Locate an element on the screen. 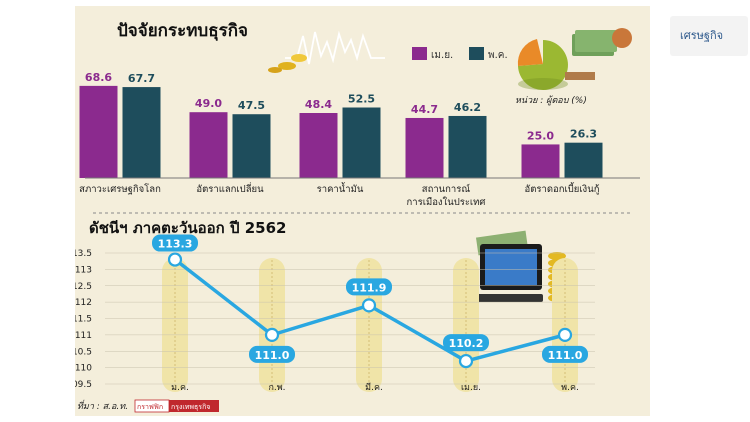 This screenshot has width=750, height=422. legend-swatch-apr is located at coordinates (419, 53).